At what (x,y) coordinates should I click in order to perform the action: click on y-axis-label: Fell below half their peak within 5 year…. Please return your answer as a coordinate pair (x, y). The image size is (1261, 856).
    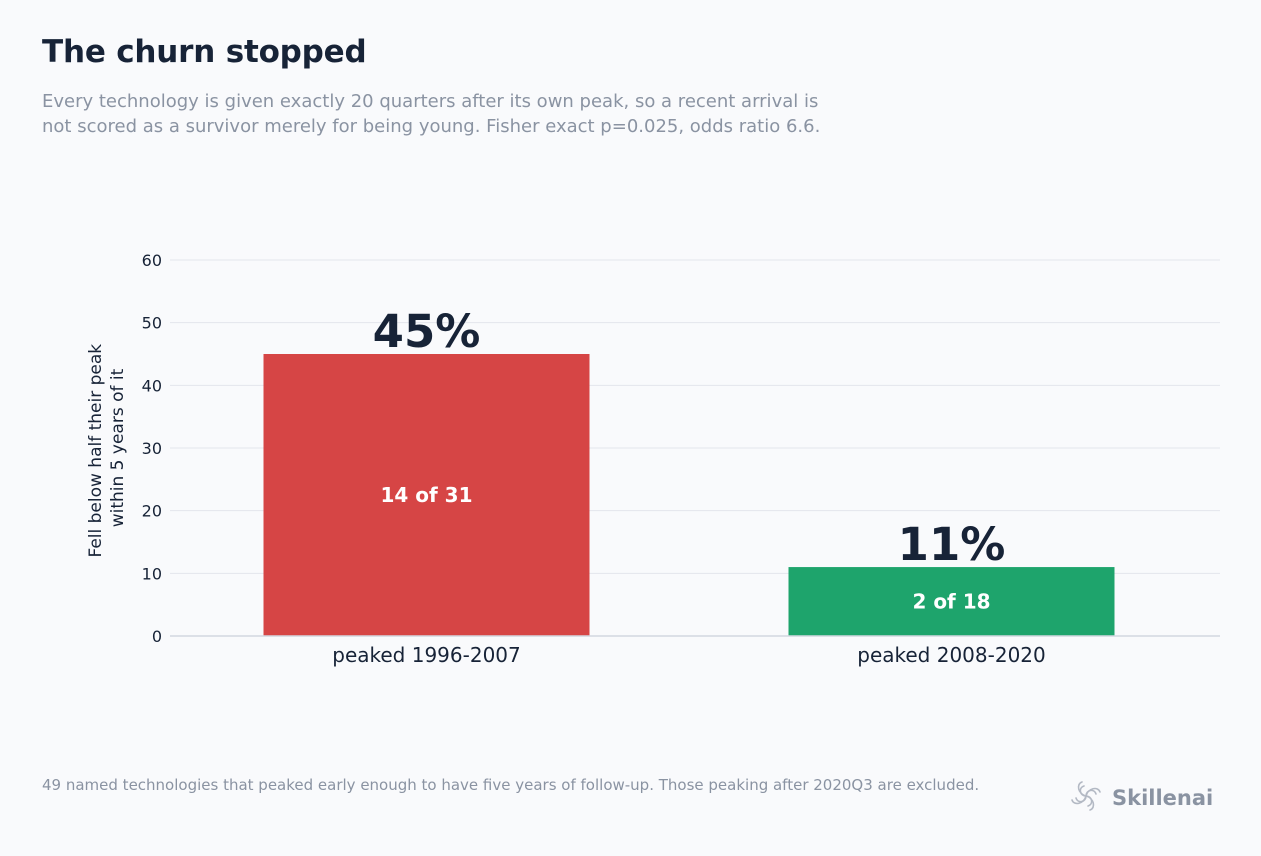
    Looking at the image, I should click on (107, 448).